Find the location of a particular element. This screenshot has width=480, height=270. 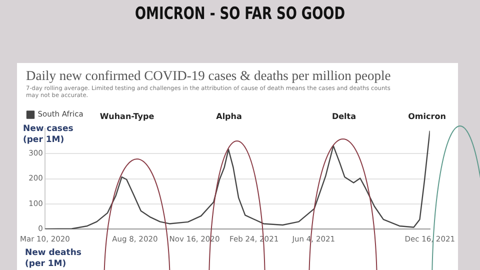

text: Omicron is located at coordinates (427, 116).